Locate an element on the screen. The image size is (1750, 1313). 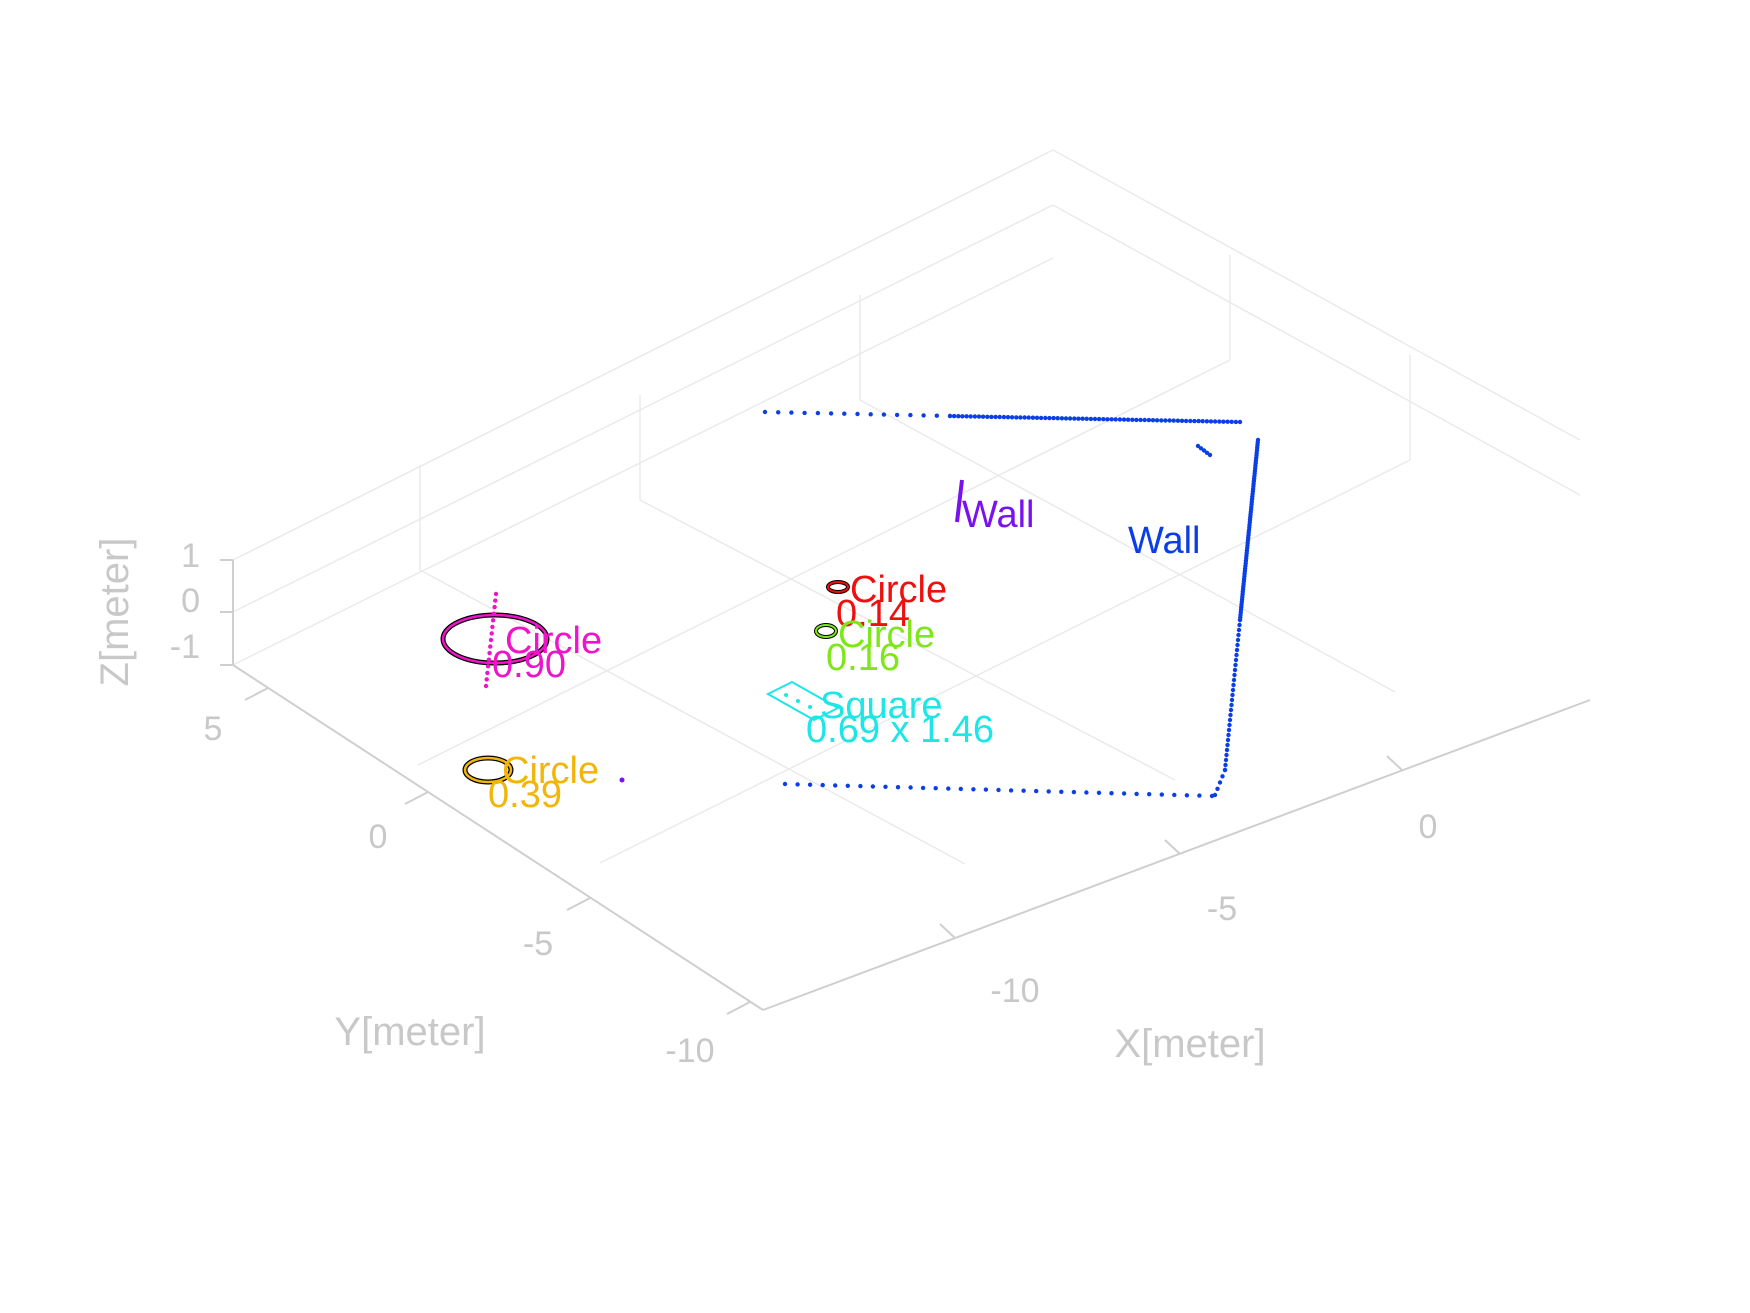
annotation-size: 0.14 is located at coordinates (873, 614).